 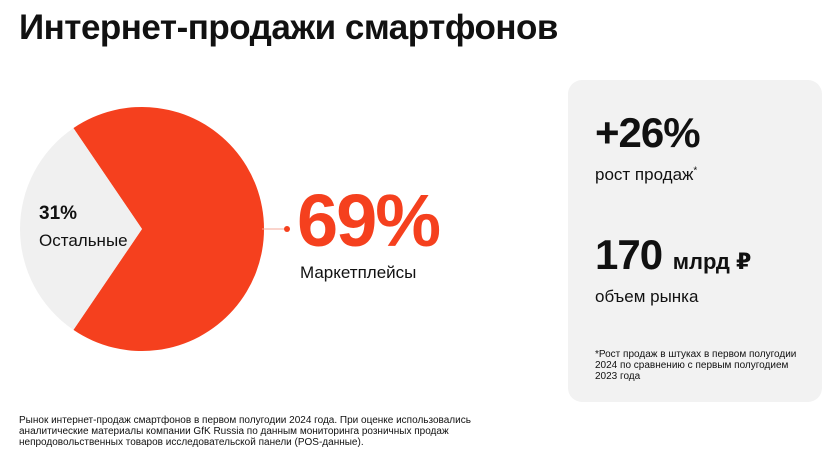 What do you see at coordinates (358, 272) in the screenshot?
I see `slice-label-marketplaces-name: Маркетплейсы` at bounding box center [358, 272].